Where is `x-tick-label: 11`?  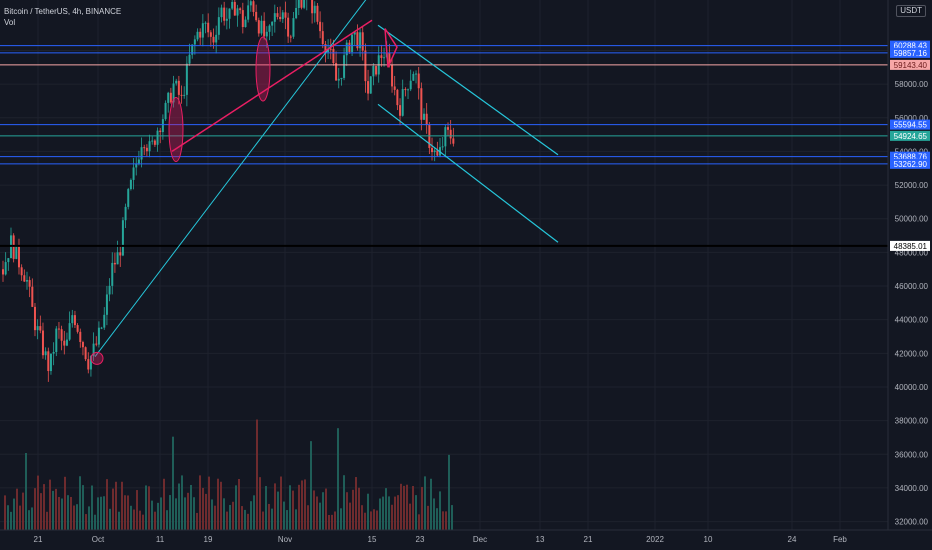
x-tick-label: 11 is located at coordinates (160, 539).